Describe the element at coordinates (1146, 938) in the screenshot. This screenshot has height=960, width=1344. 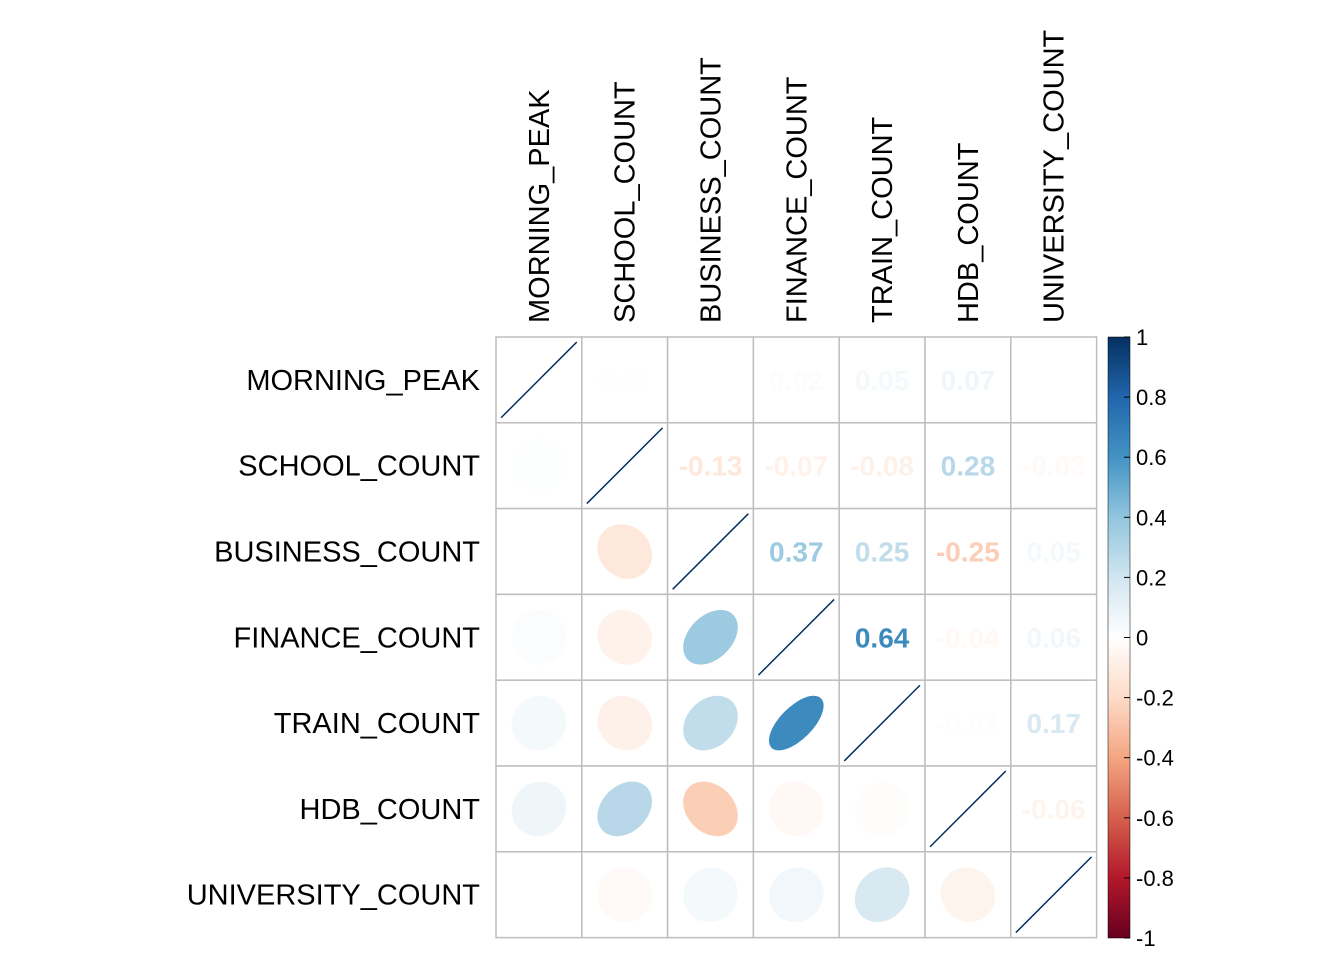
I see `legend-tick-label-10: -1` at that location.